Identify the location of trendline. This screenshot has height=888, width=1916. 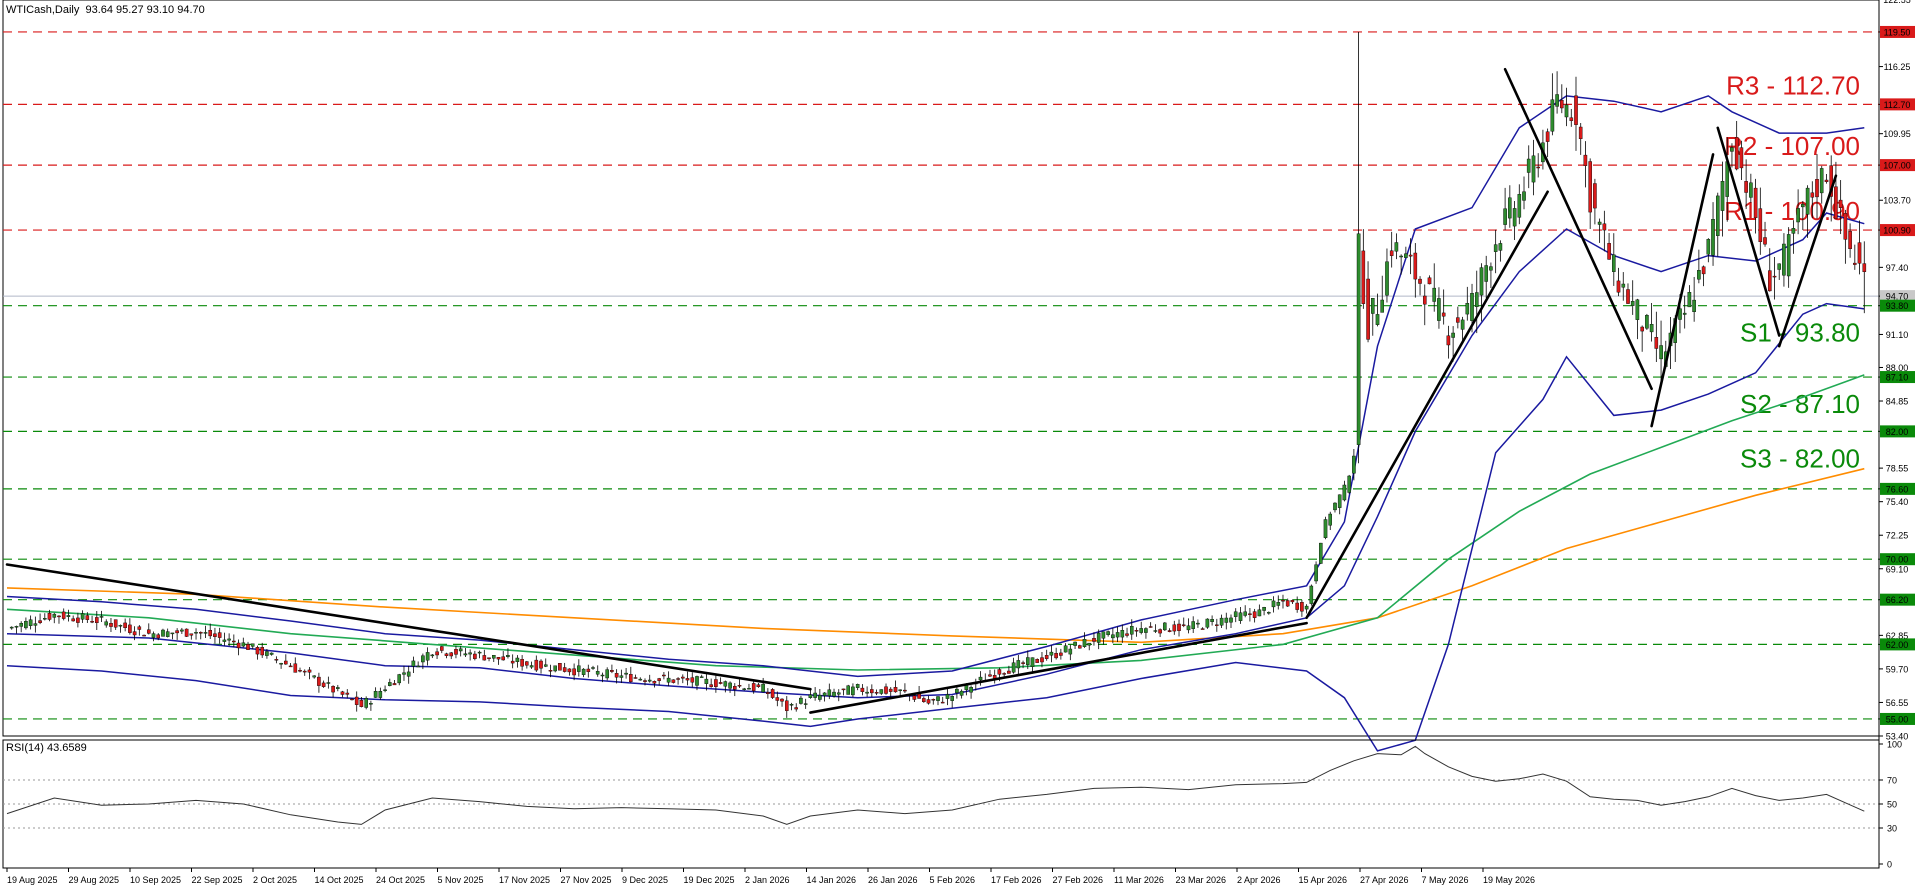
(408, 627).